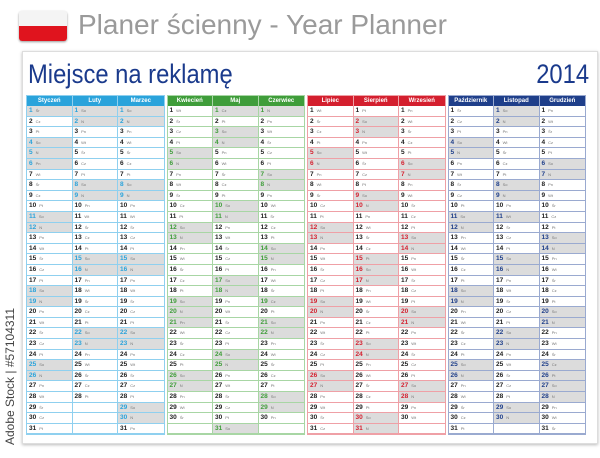 This screenshot has width=600, height=458. Describe the element at coordinates (375, 270) in the screenshot. I see `day-cell: 16 So` at that location.